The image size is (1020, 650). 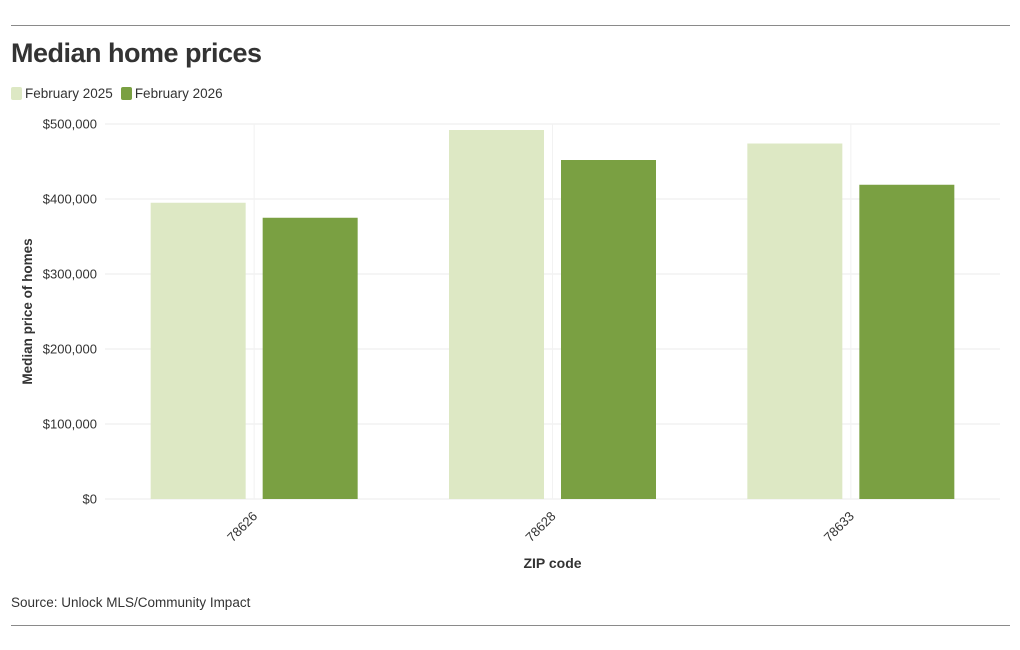 I want to click on legend-label-february-2025: February 2025, so click(x=69, y=93).